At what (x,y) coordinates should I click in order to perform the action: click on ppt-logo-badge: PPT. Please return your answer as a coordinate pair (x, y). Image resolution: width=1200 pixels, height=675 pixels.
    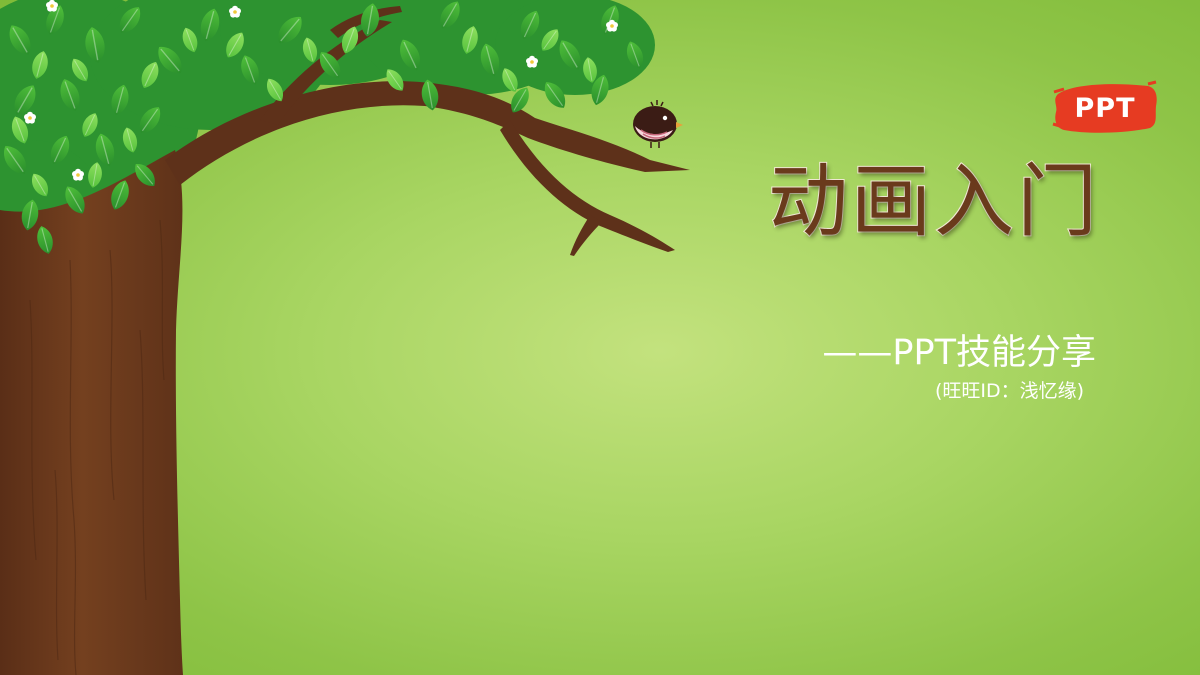
    Looking at the image, I should click on (1105, 108).